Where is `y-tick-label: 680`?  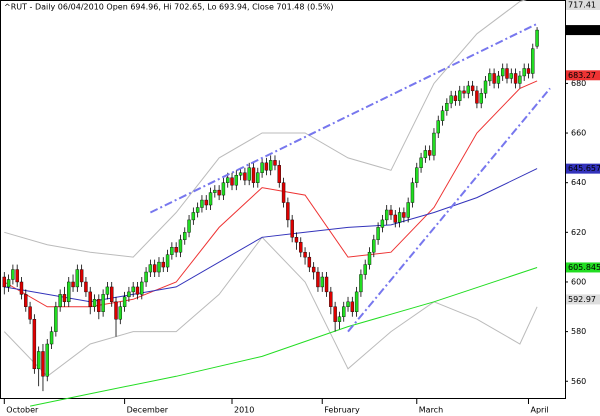 y-tick-label: 680 is located at coordinates (578, 83).